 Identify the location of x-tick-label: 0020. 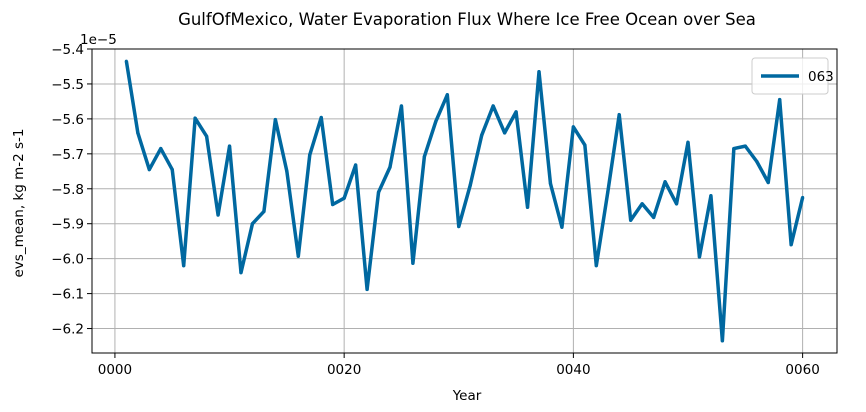
(344, 370).